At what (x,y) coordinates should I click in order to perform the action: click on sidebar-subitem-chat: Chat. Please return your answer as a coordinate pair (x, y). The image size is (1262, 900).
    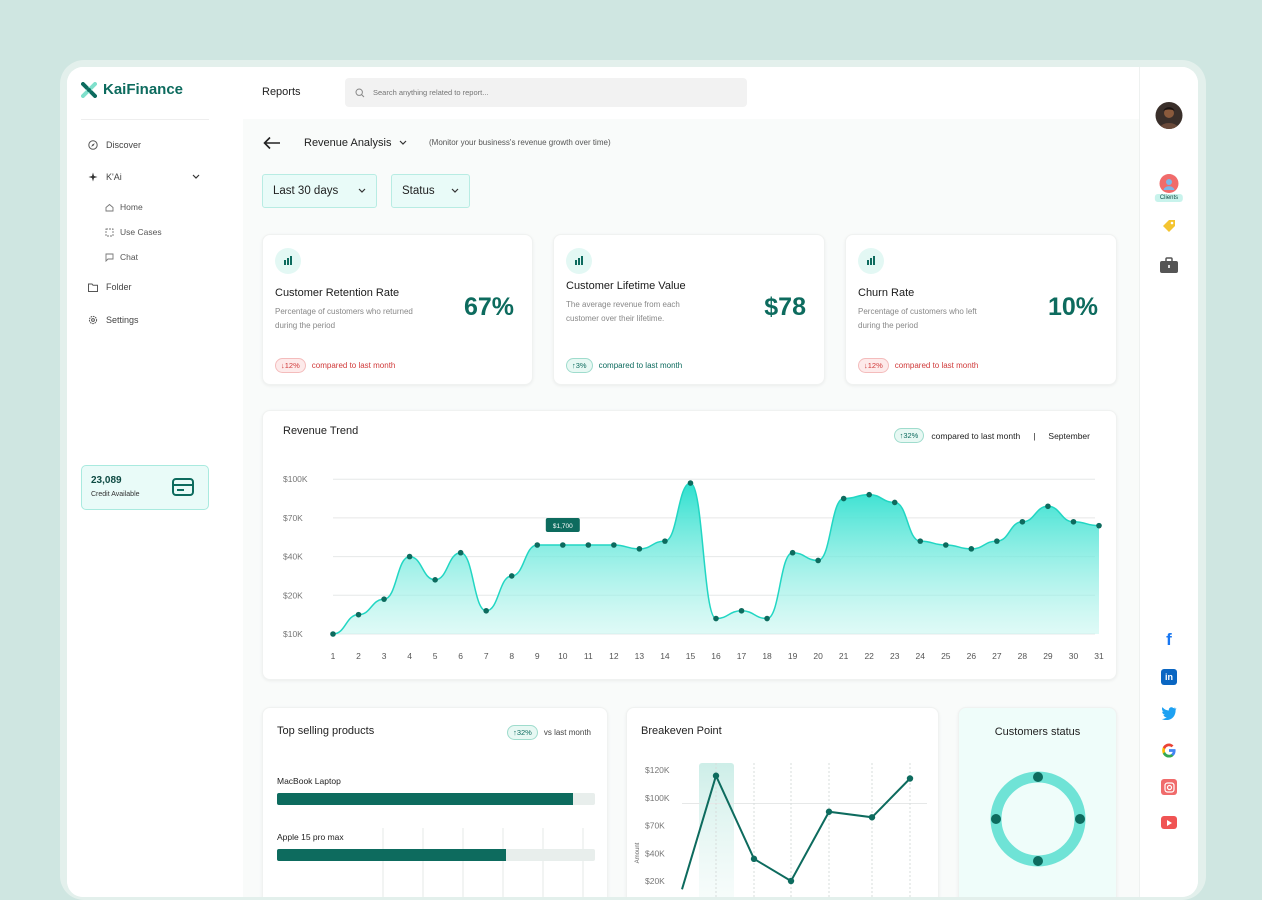
    Looking at the image, I should click on (121, 257).